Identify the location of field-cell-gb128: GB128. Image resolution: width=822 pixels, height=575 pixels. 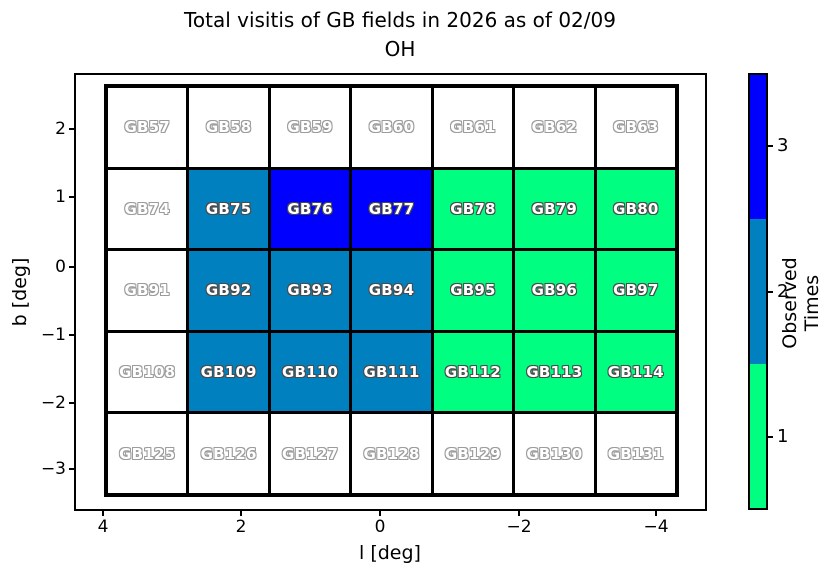
(391, 453).